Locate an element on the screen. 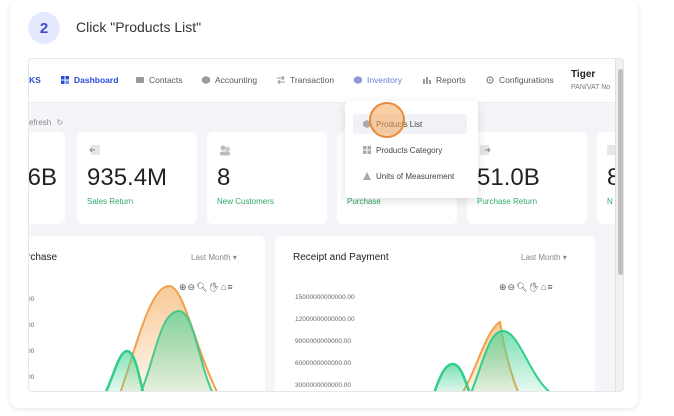 The height and width of the screenshot is (416, 674). contacts-icon is located at coordinates (140, 80).